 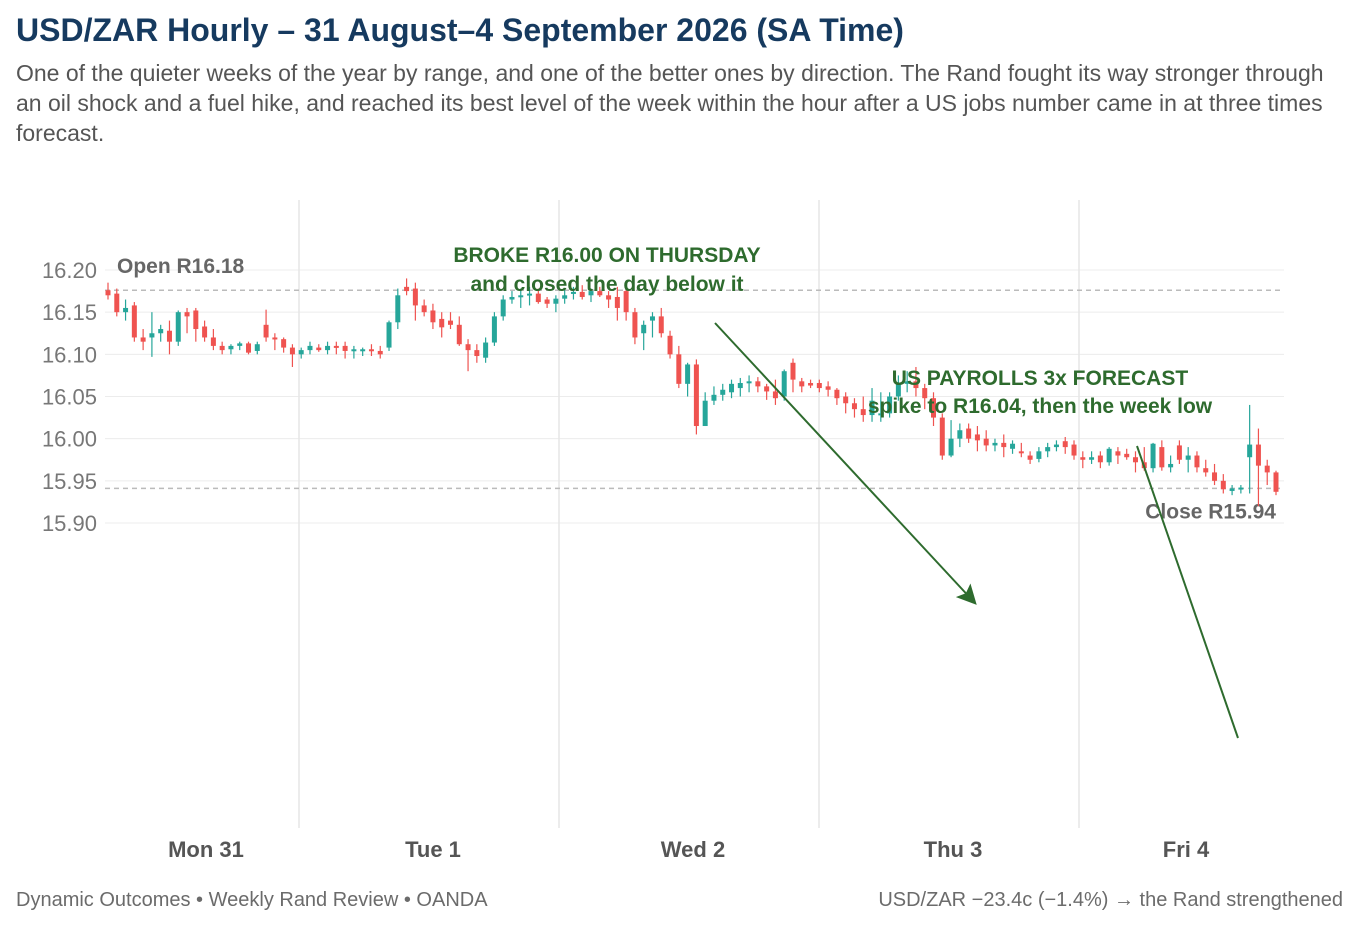 I want to click on y-tick-label: 16.05, so click(x=69, y=397).